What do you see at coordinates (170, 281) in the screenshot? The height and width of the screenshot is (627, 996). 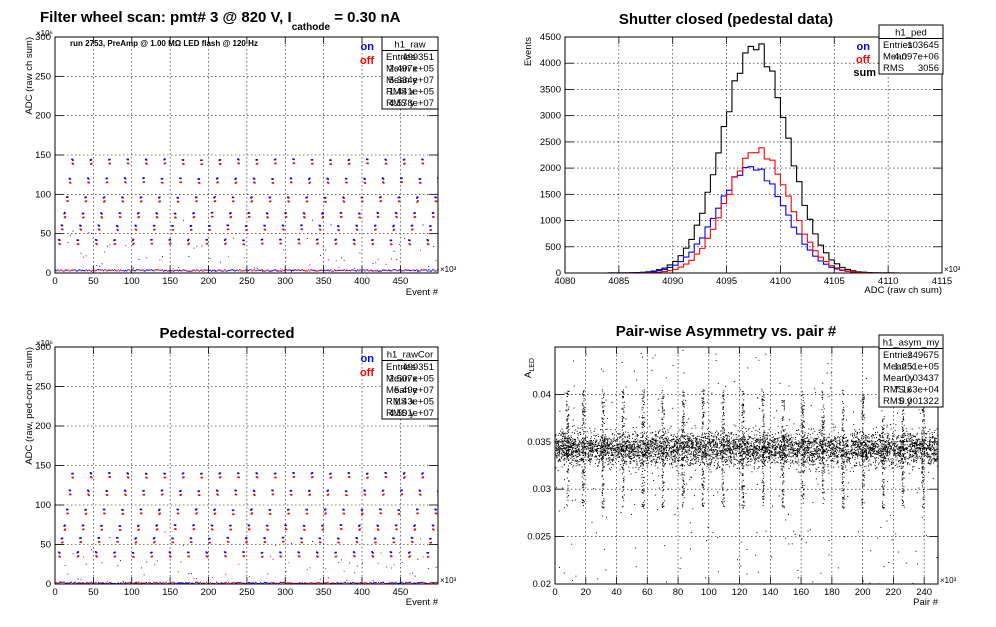 I see `raw-xtick-label: 150` at bounding box center [170, 281].